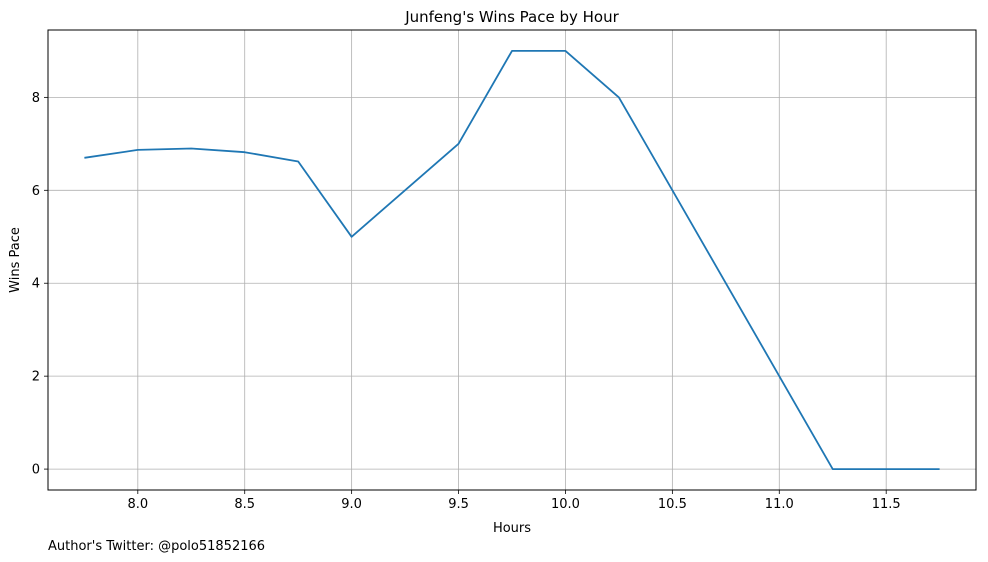 Image resolution: width=988 pixels, height=562 pixels. I want to click on y-tick-label: 8, so click(36, 98).